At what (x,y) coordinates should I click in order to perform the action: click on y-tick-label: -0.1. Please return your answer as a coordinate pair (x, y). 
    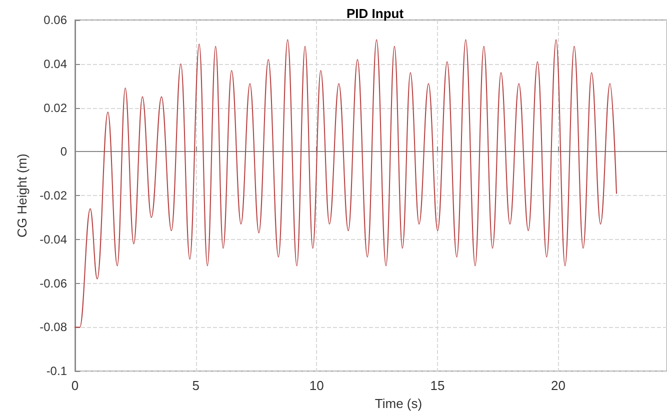
    Looking at the image, I should click on (57, 371).